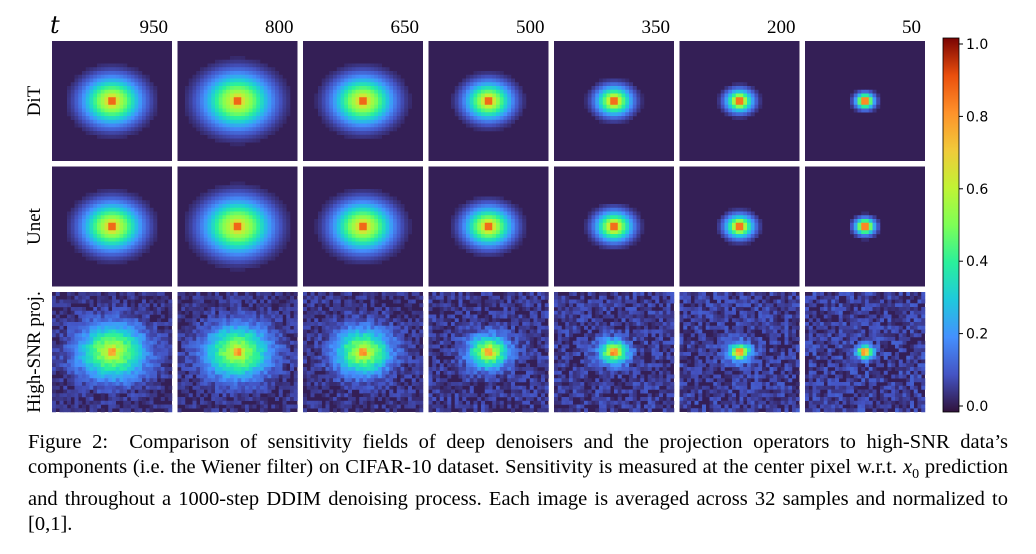 This screenshot has height=554, width=1036. What do you see at coordinates (154, 27) in the screenshot?
I see `timestep-label: 950` at bounding box center [154, 27].